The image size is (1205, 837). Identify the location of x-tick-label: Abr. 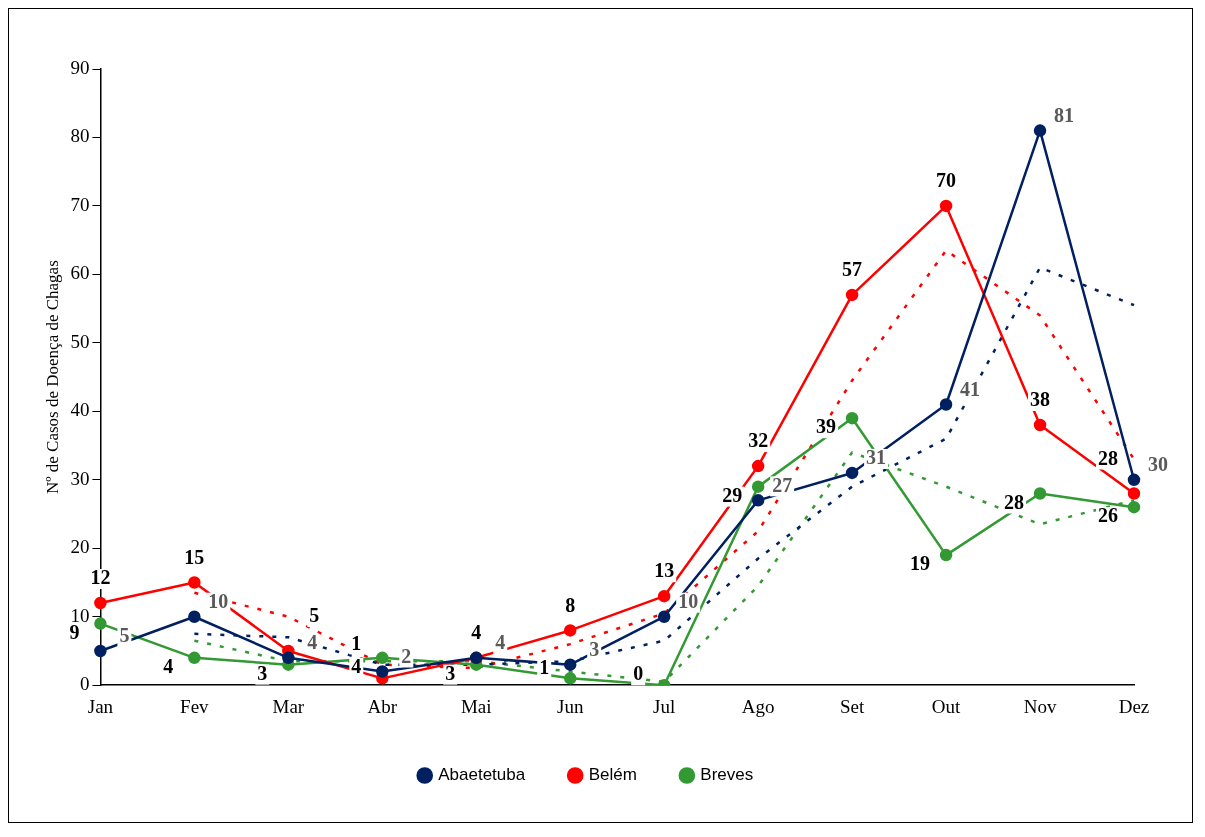
(382, 706).